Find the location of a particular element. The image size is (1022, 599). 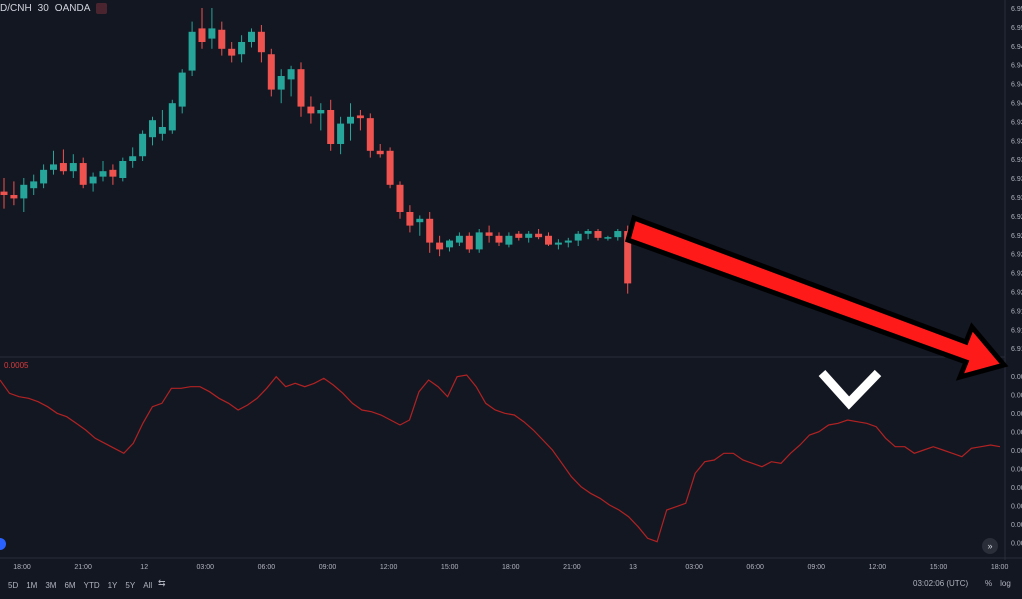

timeframe-bar: 5D 1M 3M 6M YTD 1Y 5Y All is located at coordinates (100, 585).